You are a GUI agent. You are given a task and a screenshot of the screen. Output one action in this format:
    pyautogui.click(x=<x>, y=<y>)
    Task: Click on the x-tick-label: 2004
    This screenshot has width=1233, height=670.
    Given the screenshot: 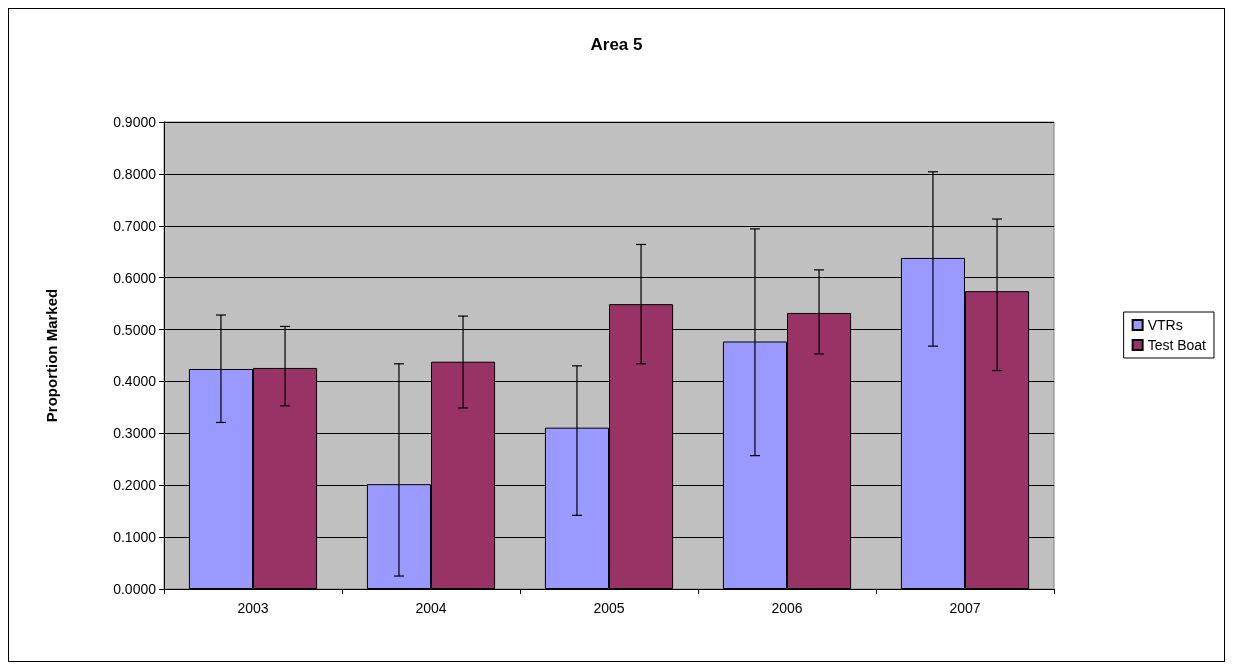 What is the action you would take?
    pyautogui.click(x=431, y=608)
    